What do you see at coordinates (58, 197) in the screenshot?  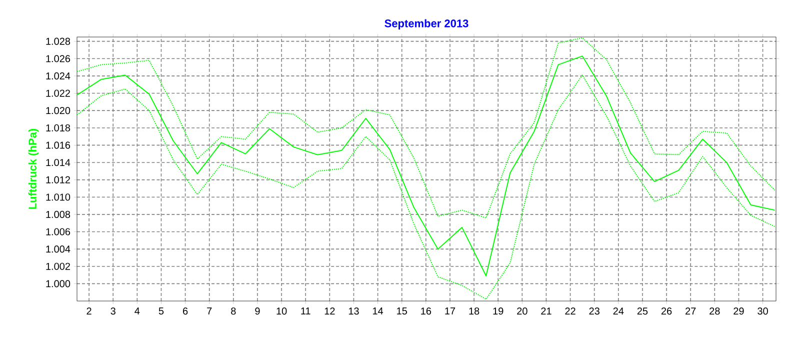 I see `y-tick-label: 1.010` at bounding box center [58, 197].